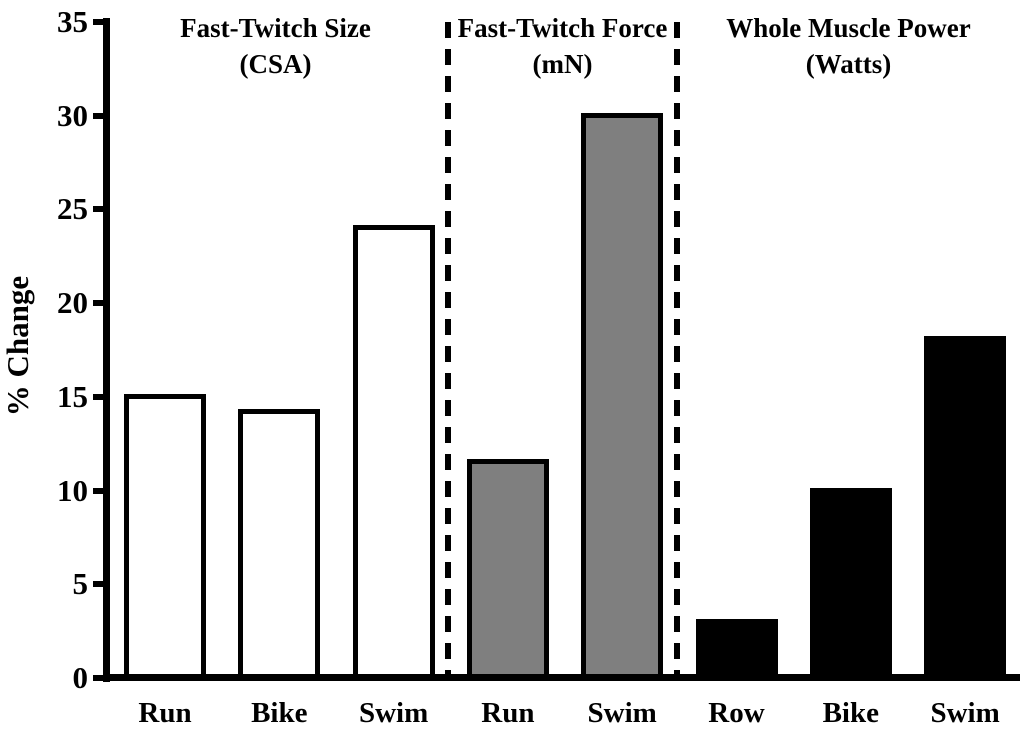 Image resolution: width=1024 pixels, height=735 pixels. What do you see at coordinates (275, 28) in the screenshot?
I see `section-title-line1: Fast-Twitch Size` at bounding box center [275, 28].